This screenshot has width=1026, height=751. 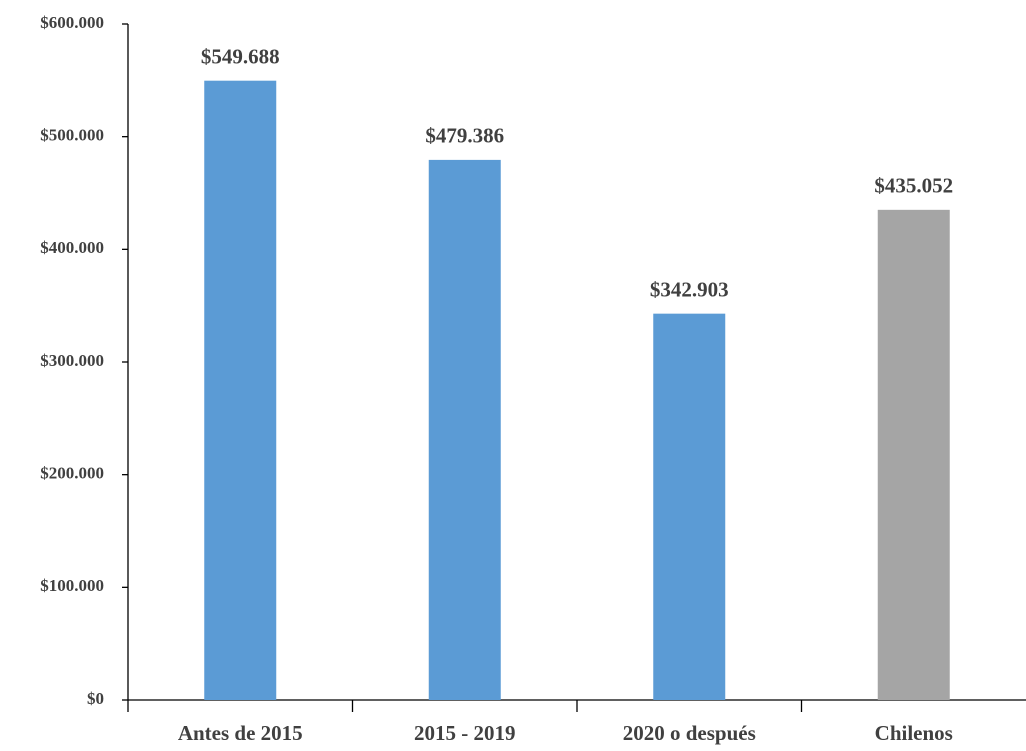 What do you see at coordinates (240, 733) in the screenshot?
I see `x-tick-label: Antes de 2015` at bounding box center [240, 733].